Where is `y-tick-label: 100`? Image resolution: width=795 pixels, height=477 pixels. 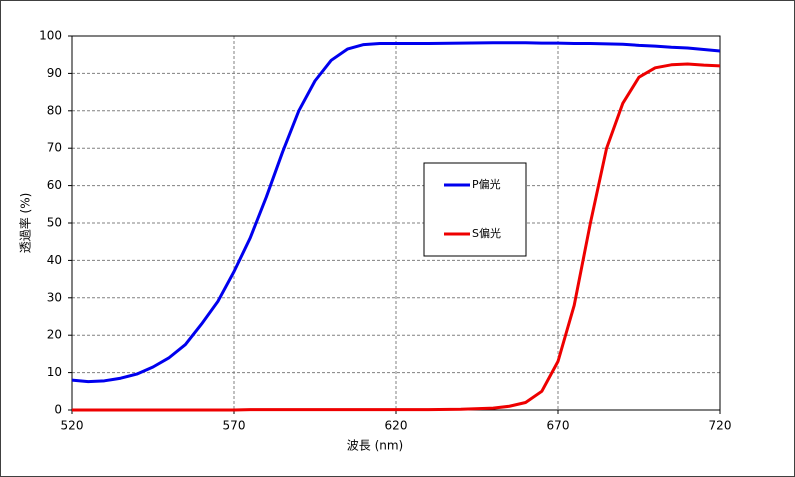 y-tick-label: 100 is located at coordinates (50, 36).